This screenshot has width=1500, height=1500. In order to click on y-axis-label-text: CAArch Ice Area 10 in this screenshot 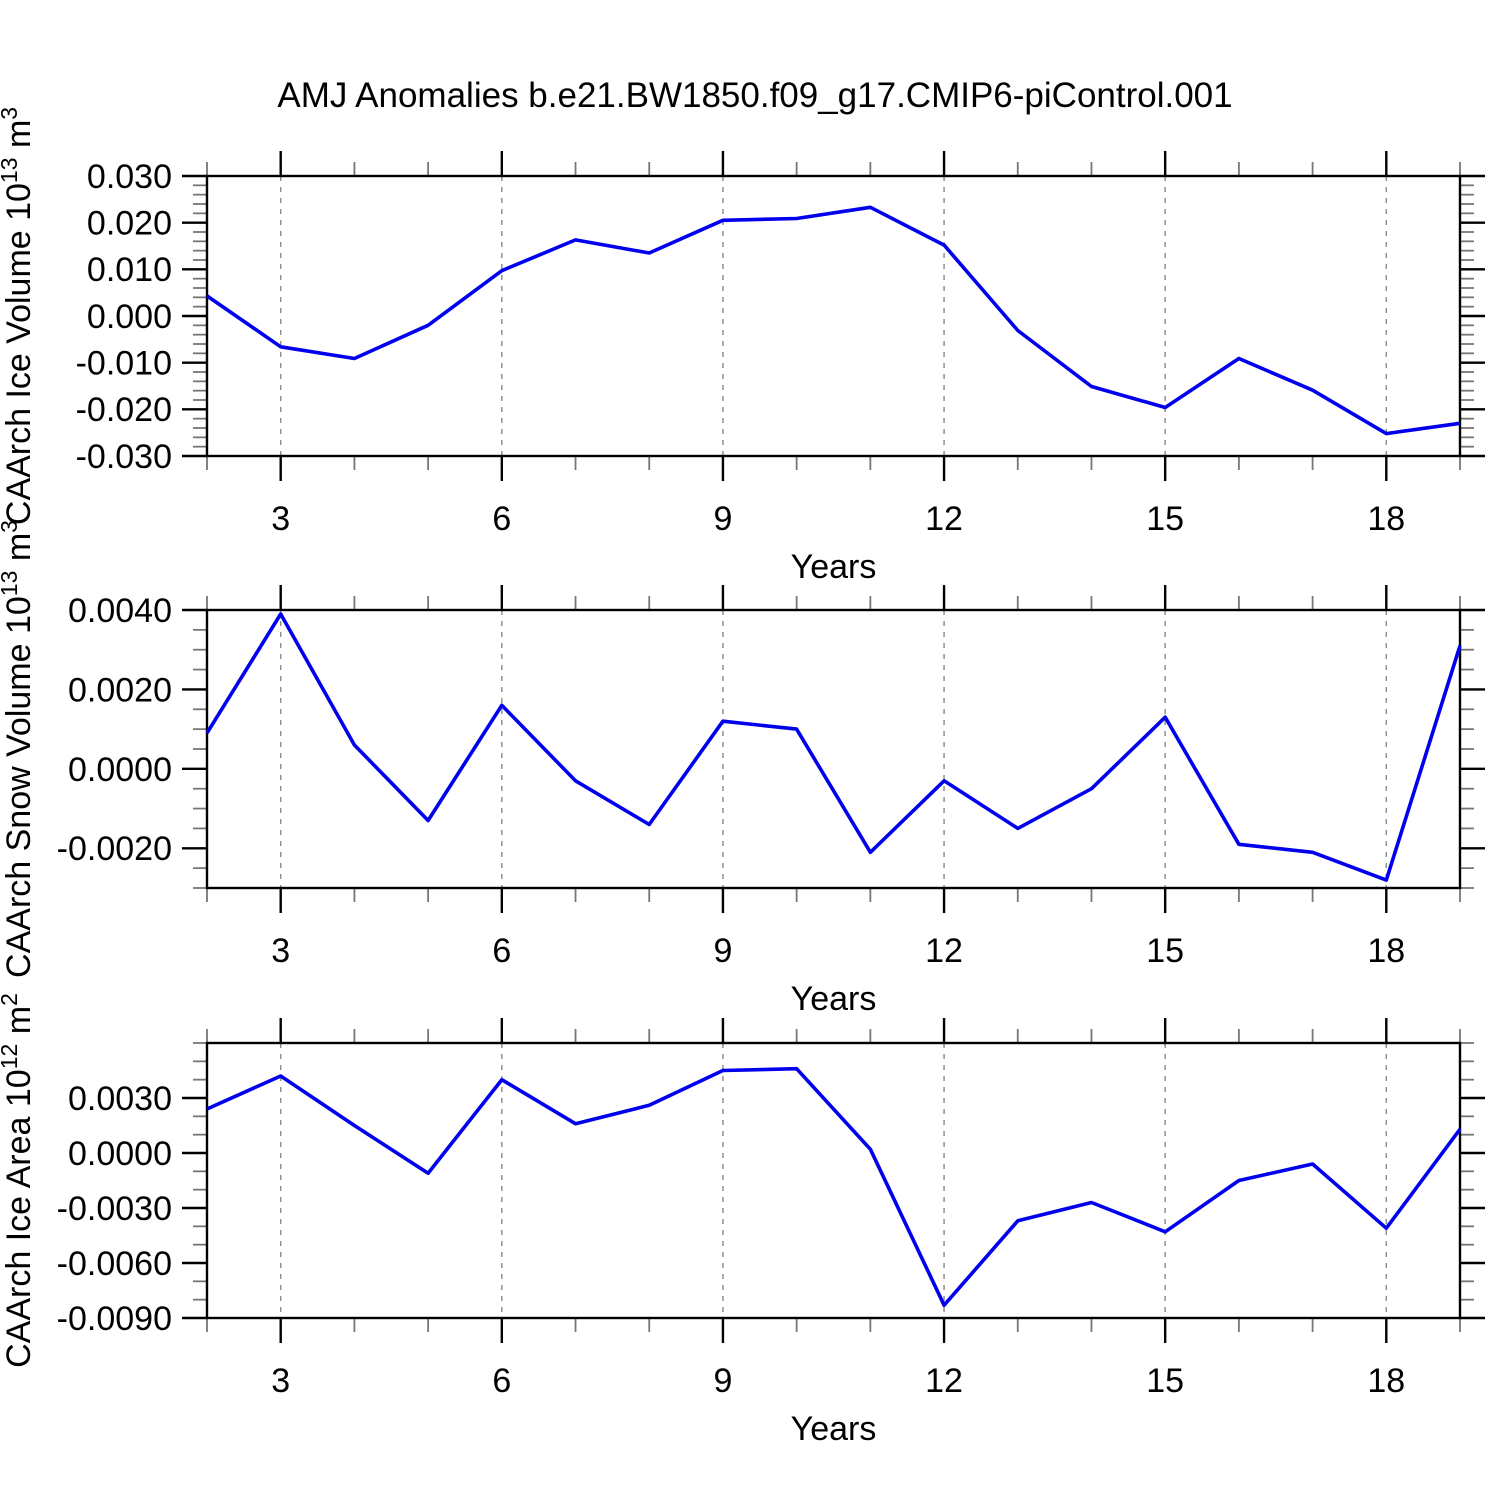, I will do `click(19, 1218)`.